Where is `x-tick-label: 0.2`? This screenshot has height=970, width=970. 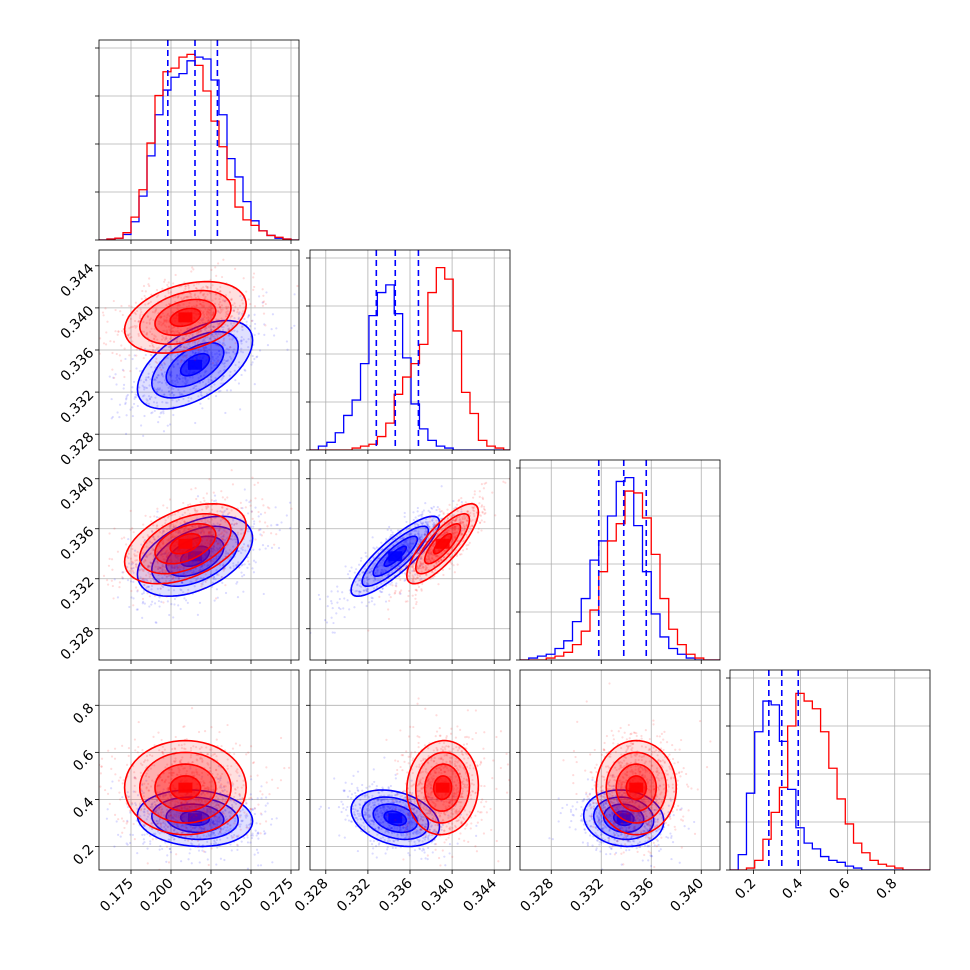 x-tick-label: 0.2 is located at coordinates (745, 889).